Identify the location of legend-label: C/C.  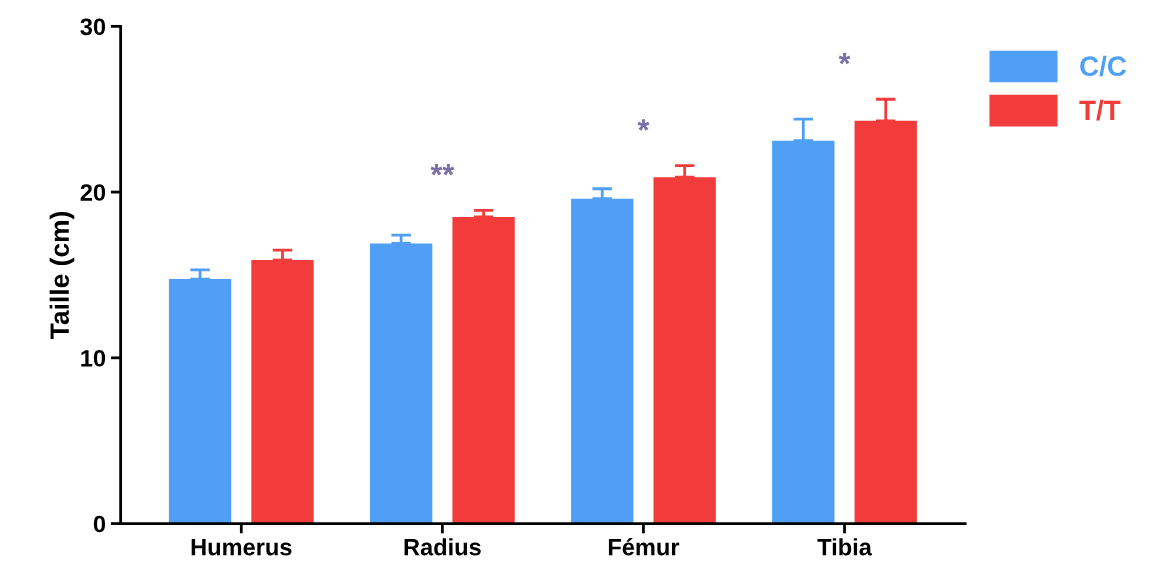
(1103, 66).